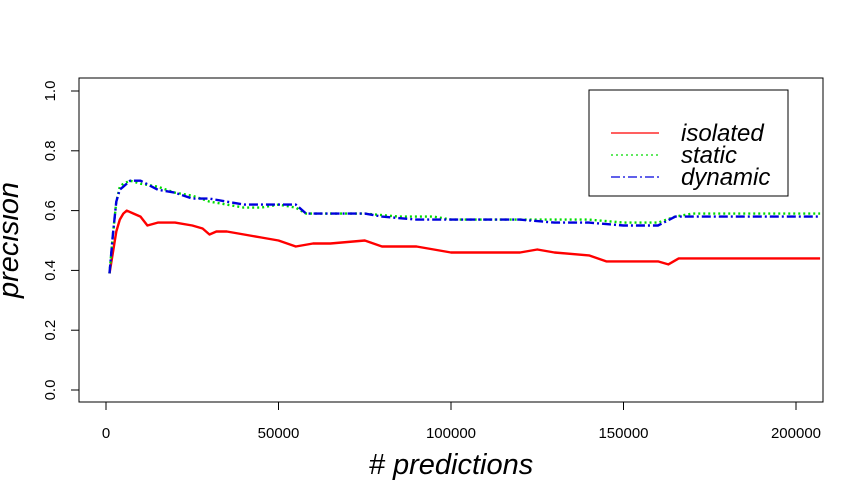 Image resolution: width=864 pixels, height=500 pixels. I want to click on y-tick-label: 0.6, so click(50, 210).